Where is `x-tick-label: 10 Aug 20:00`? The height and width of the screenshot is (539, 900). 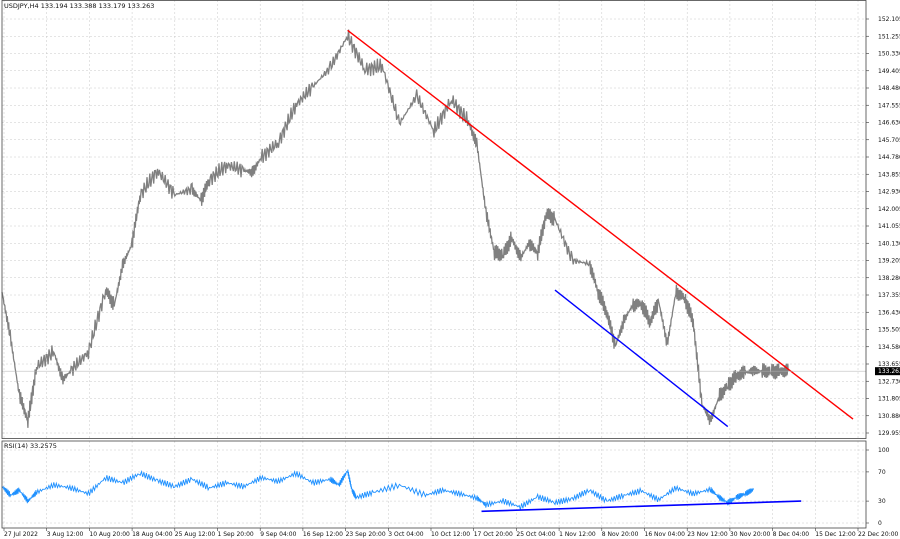
x-tick-label: 10 Aug 20:00 is located at coordinates (109, 534).